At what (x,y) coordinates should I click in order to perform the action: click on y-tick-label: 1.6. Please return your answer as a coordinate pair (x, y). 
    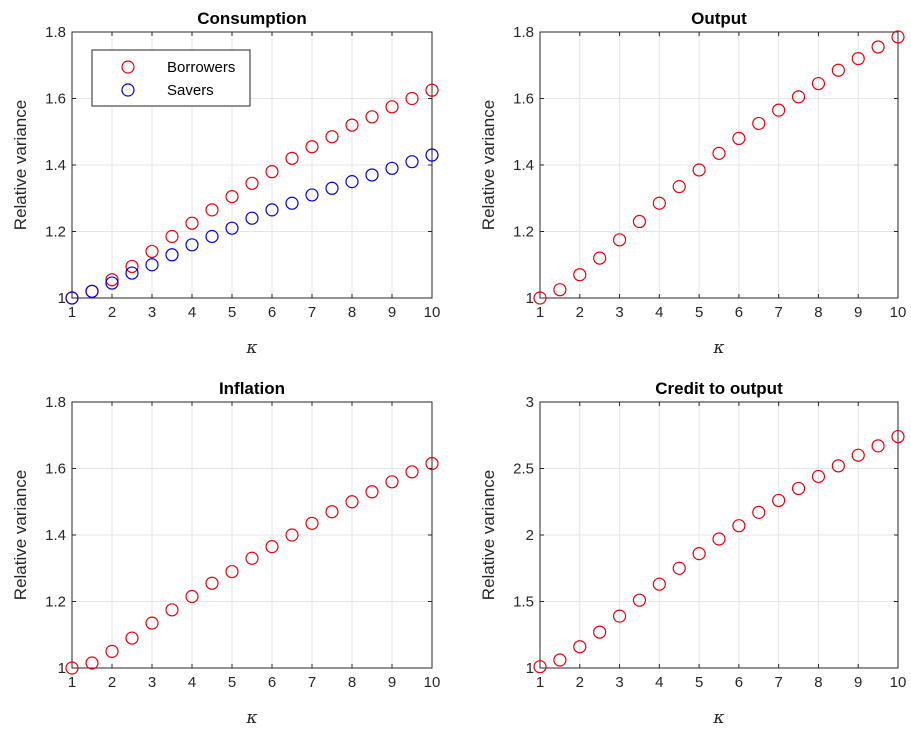
    Looking at the image, I should click on (55, 469).